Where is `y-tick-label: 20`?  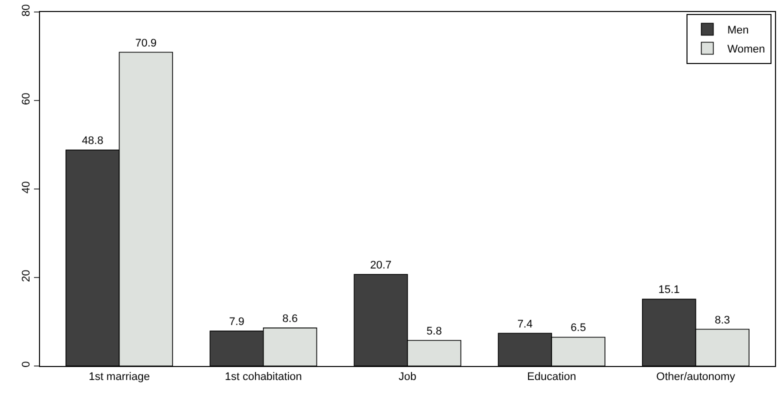 y-tick-label: 20 is located at coordinates (26, 276).